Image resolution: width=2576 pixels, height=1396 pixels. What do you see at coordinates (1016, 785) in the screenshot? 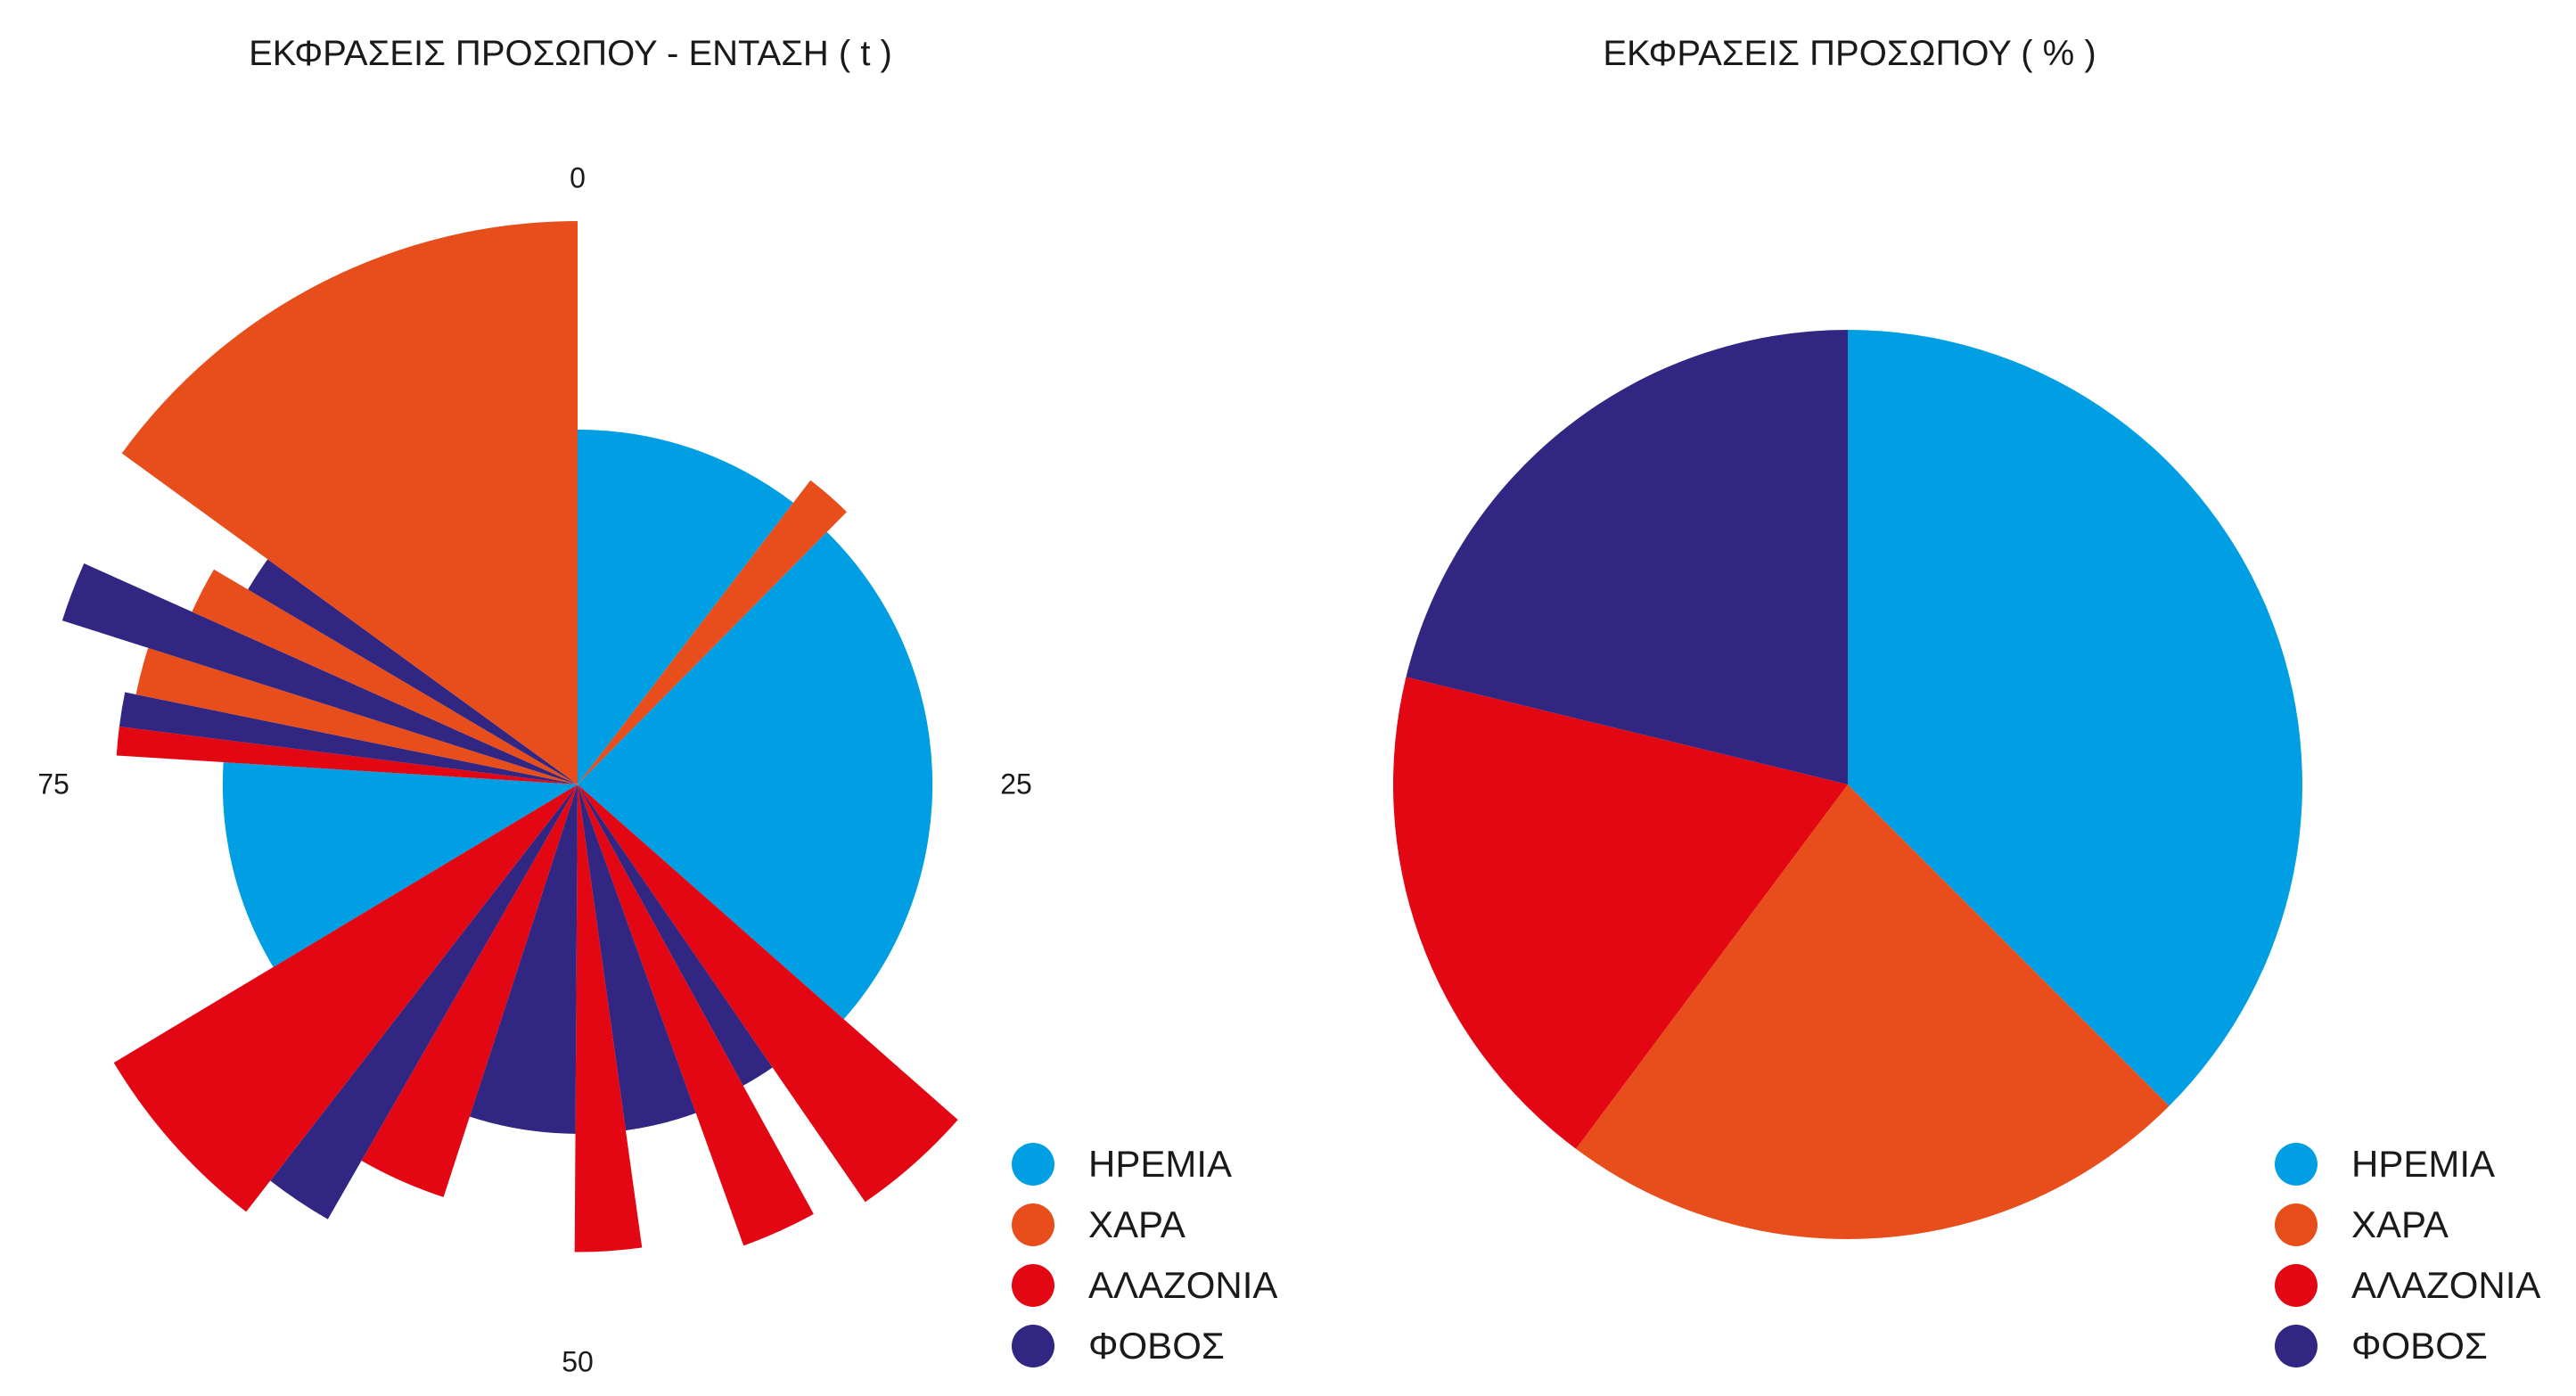
I see `angular-tick-label: 25` at bounding box center [1016, 785].